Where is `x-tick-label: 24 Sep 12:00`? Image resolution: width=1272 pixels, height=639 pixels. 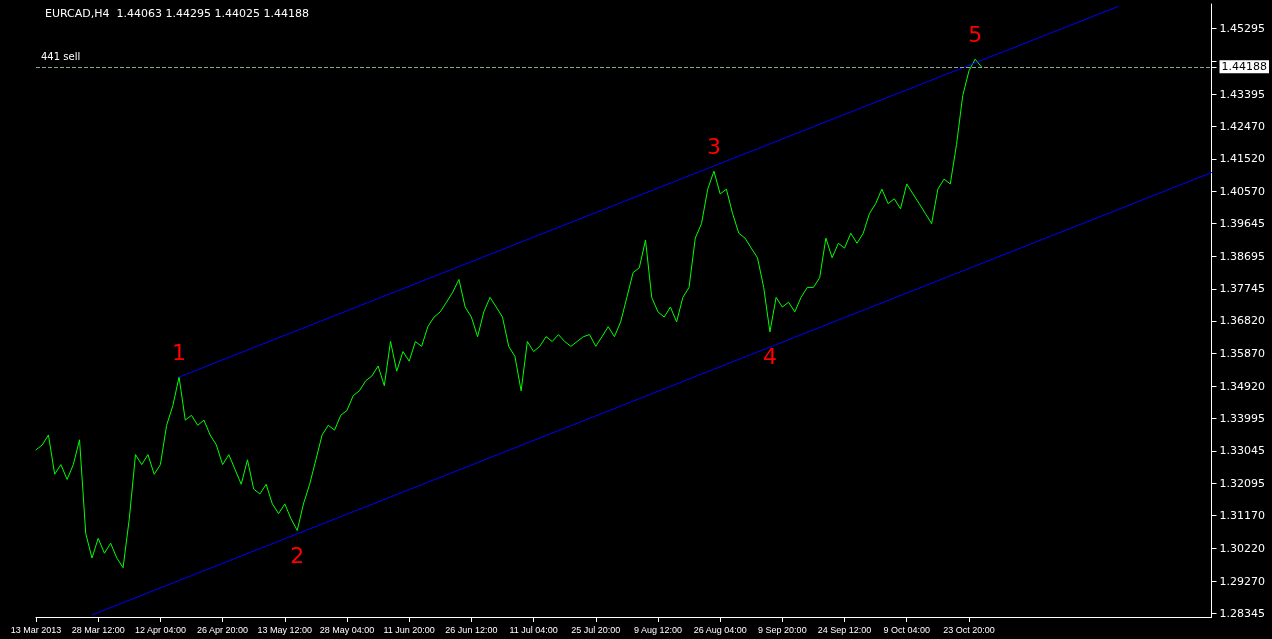
x-tick-label: 24 Sep 12:00 is located at coordinates (844, 629).